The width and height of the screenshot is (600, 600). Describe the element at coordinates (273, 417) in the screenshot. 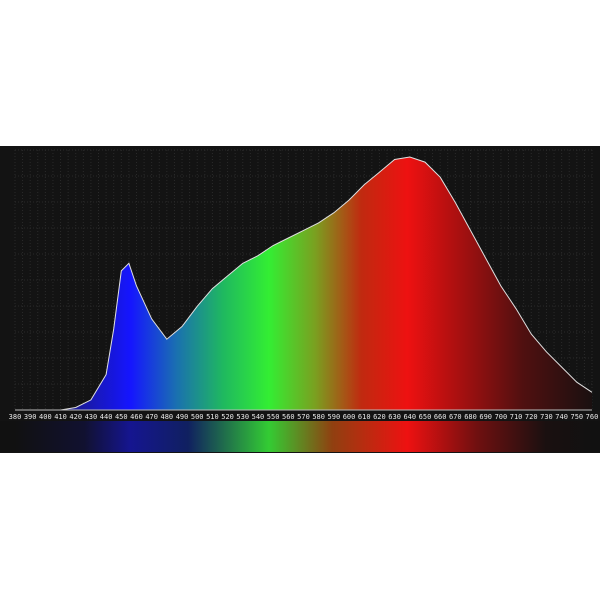

I see `x-tick-label: 550` at that location.